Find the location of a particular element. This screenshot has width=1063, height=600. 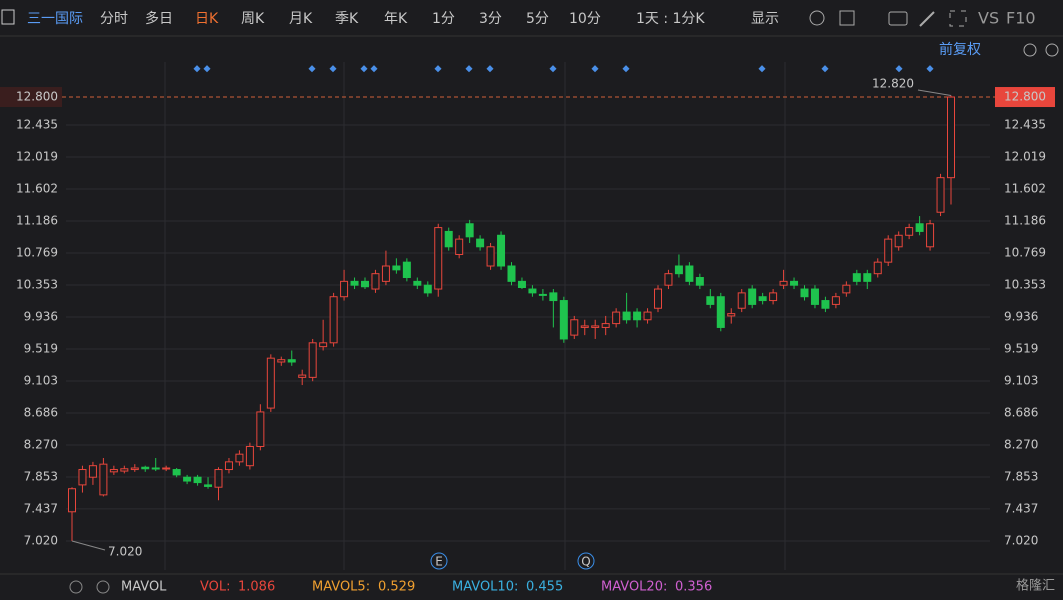

ma5-value: 0.529 is located at coordinates (396, 587).